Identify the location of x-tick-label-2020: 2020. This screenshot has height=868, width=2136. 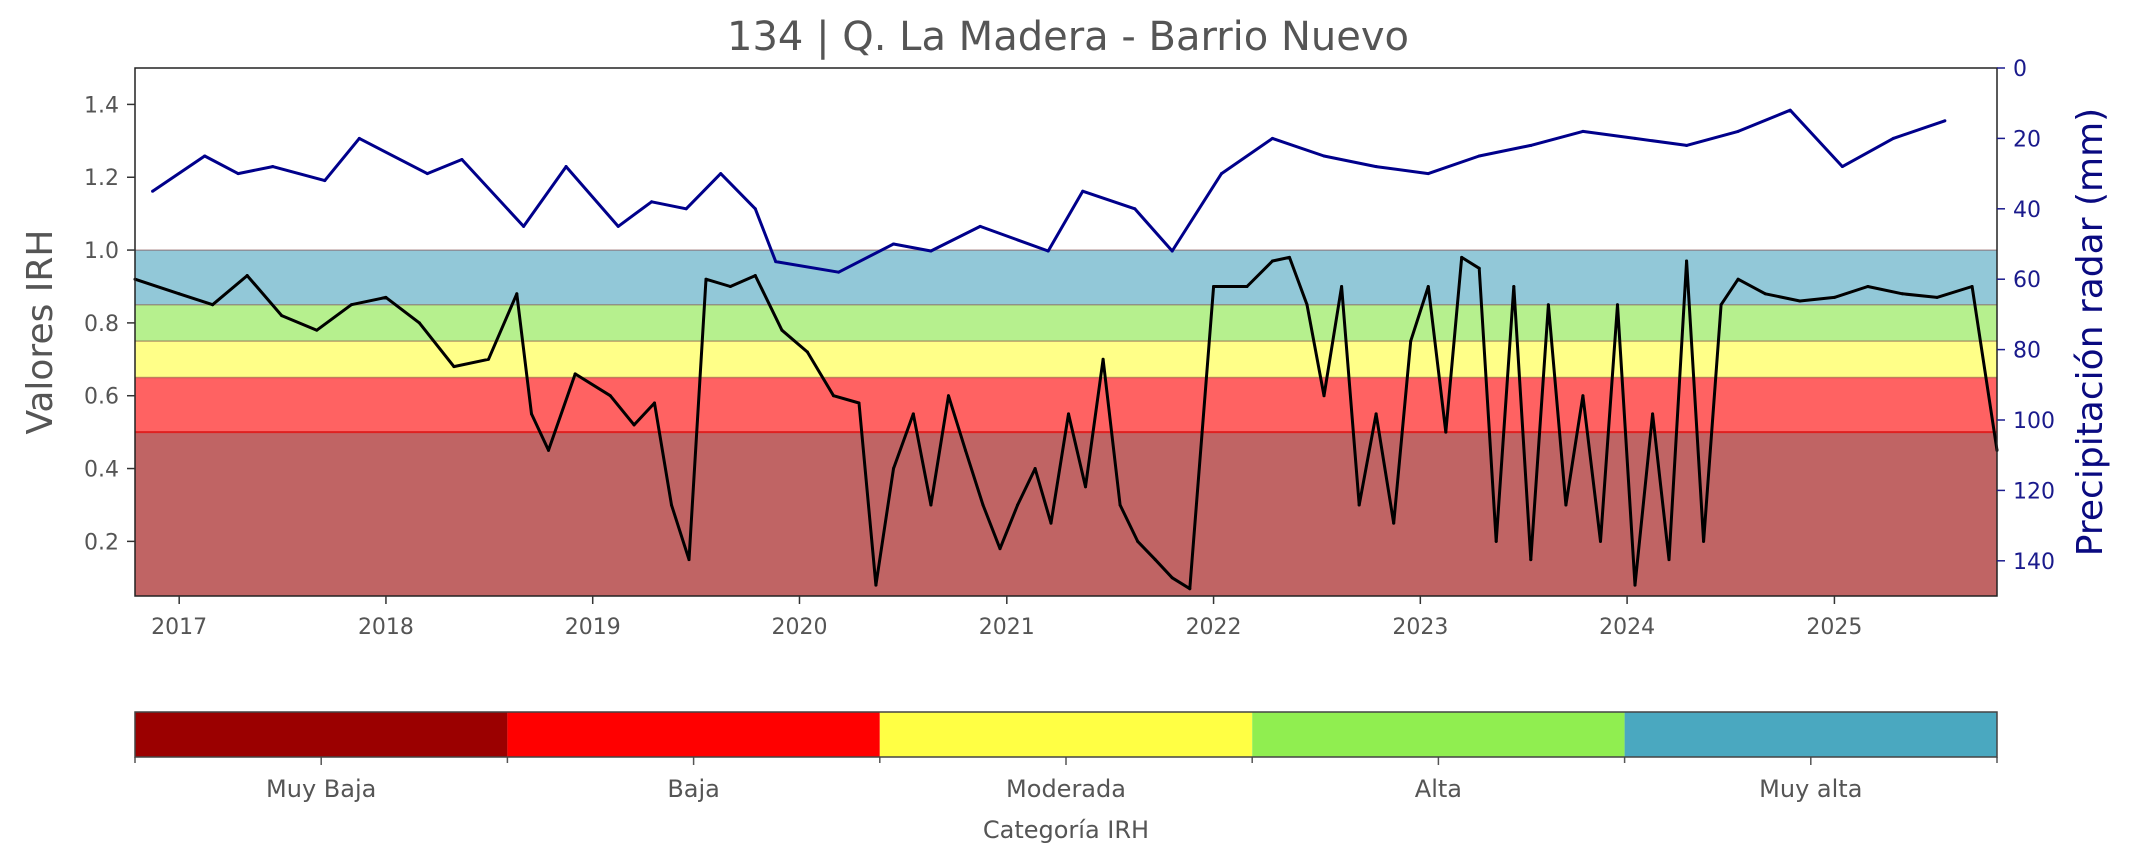
(799, 627).